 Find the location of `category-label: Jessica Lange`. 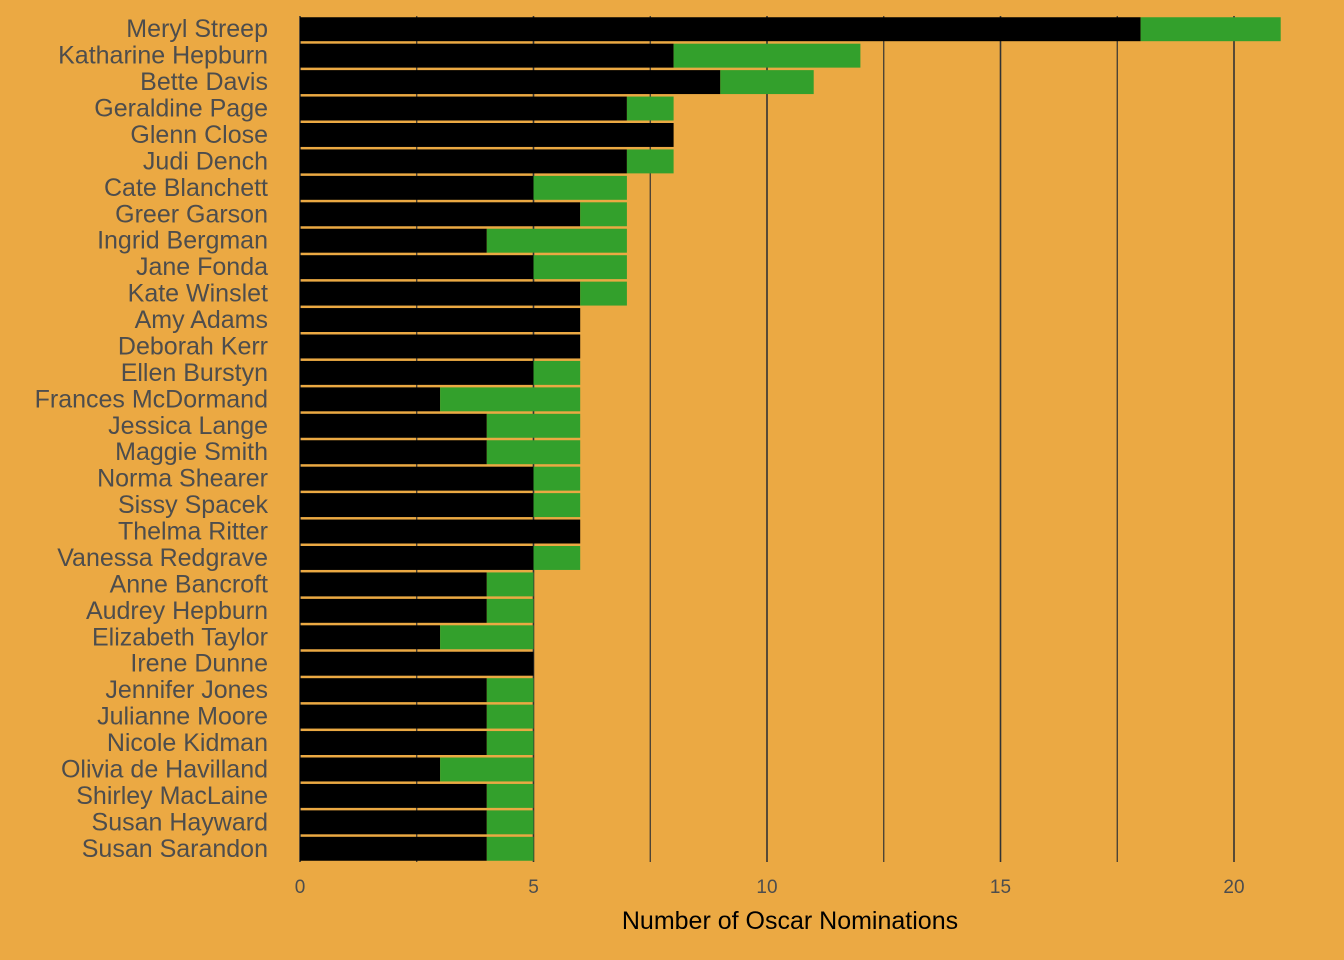

category-label: Jessica Lange is located at coordinates (188, 426).